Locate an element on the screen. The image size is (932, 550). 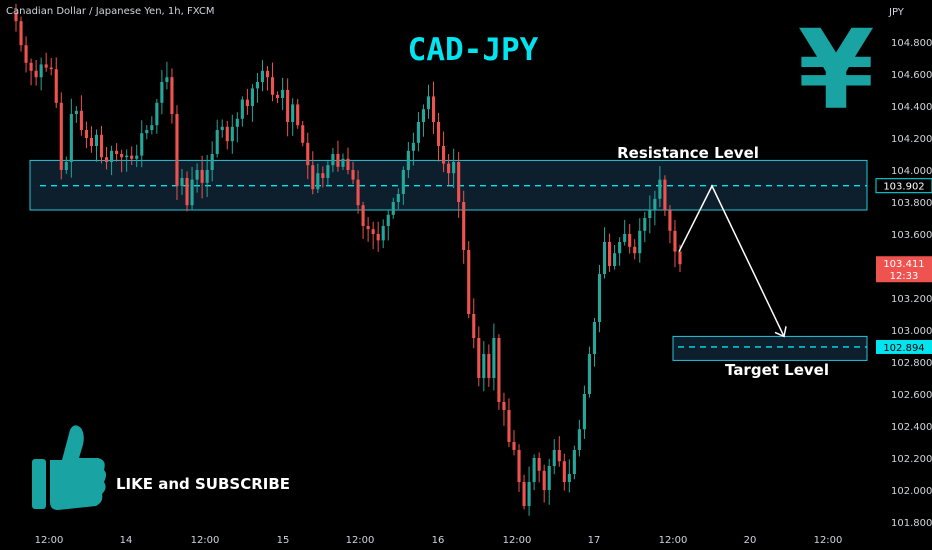
like-subscribe-text: LIKE and SUBSCRIBE is located at coordinates (203, 484).